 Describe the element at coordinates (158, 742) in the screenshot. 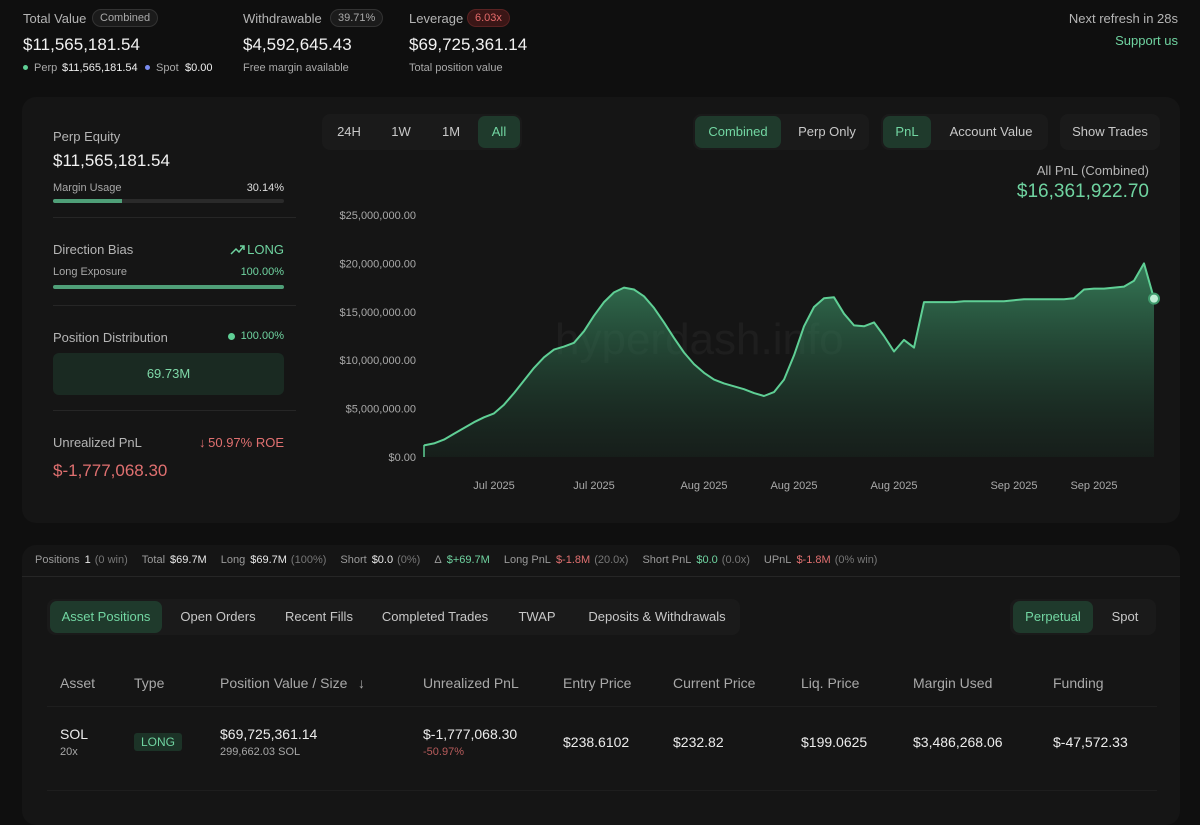

I see `type-badge: LONG` at that location.